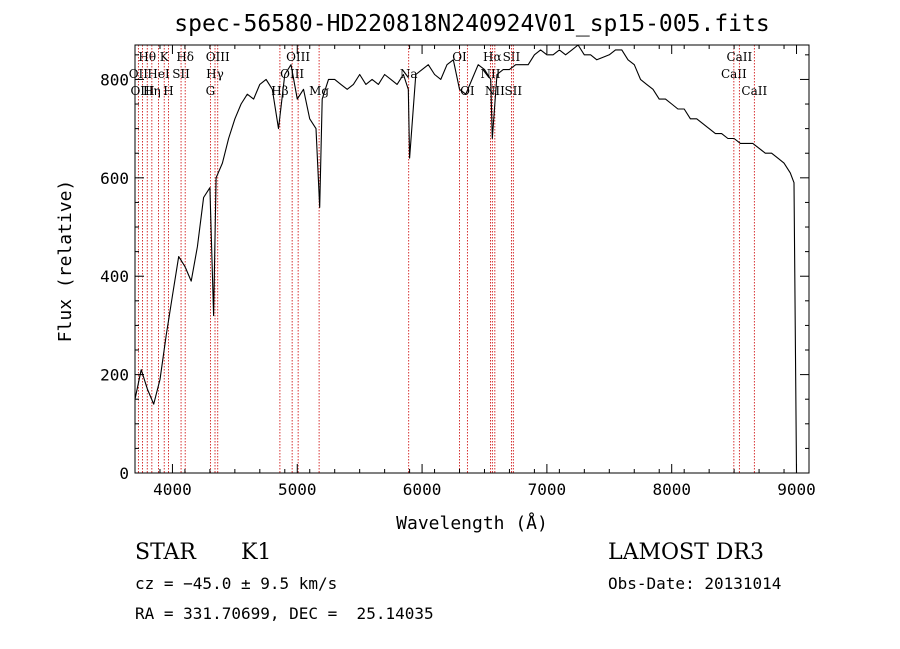 This screenshot has width=900, height=649. I want to click on spectral-line-label: Hα, so click(492, 57).